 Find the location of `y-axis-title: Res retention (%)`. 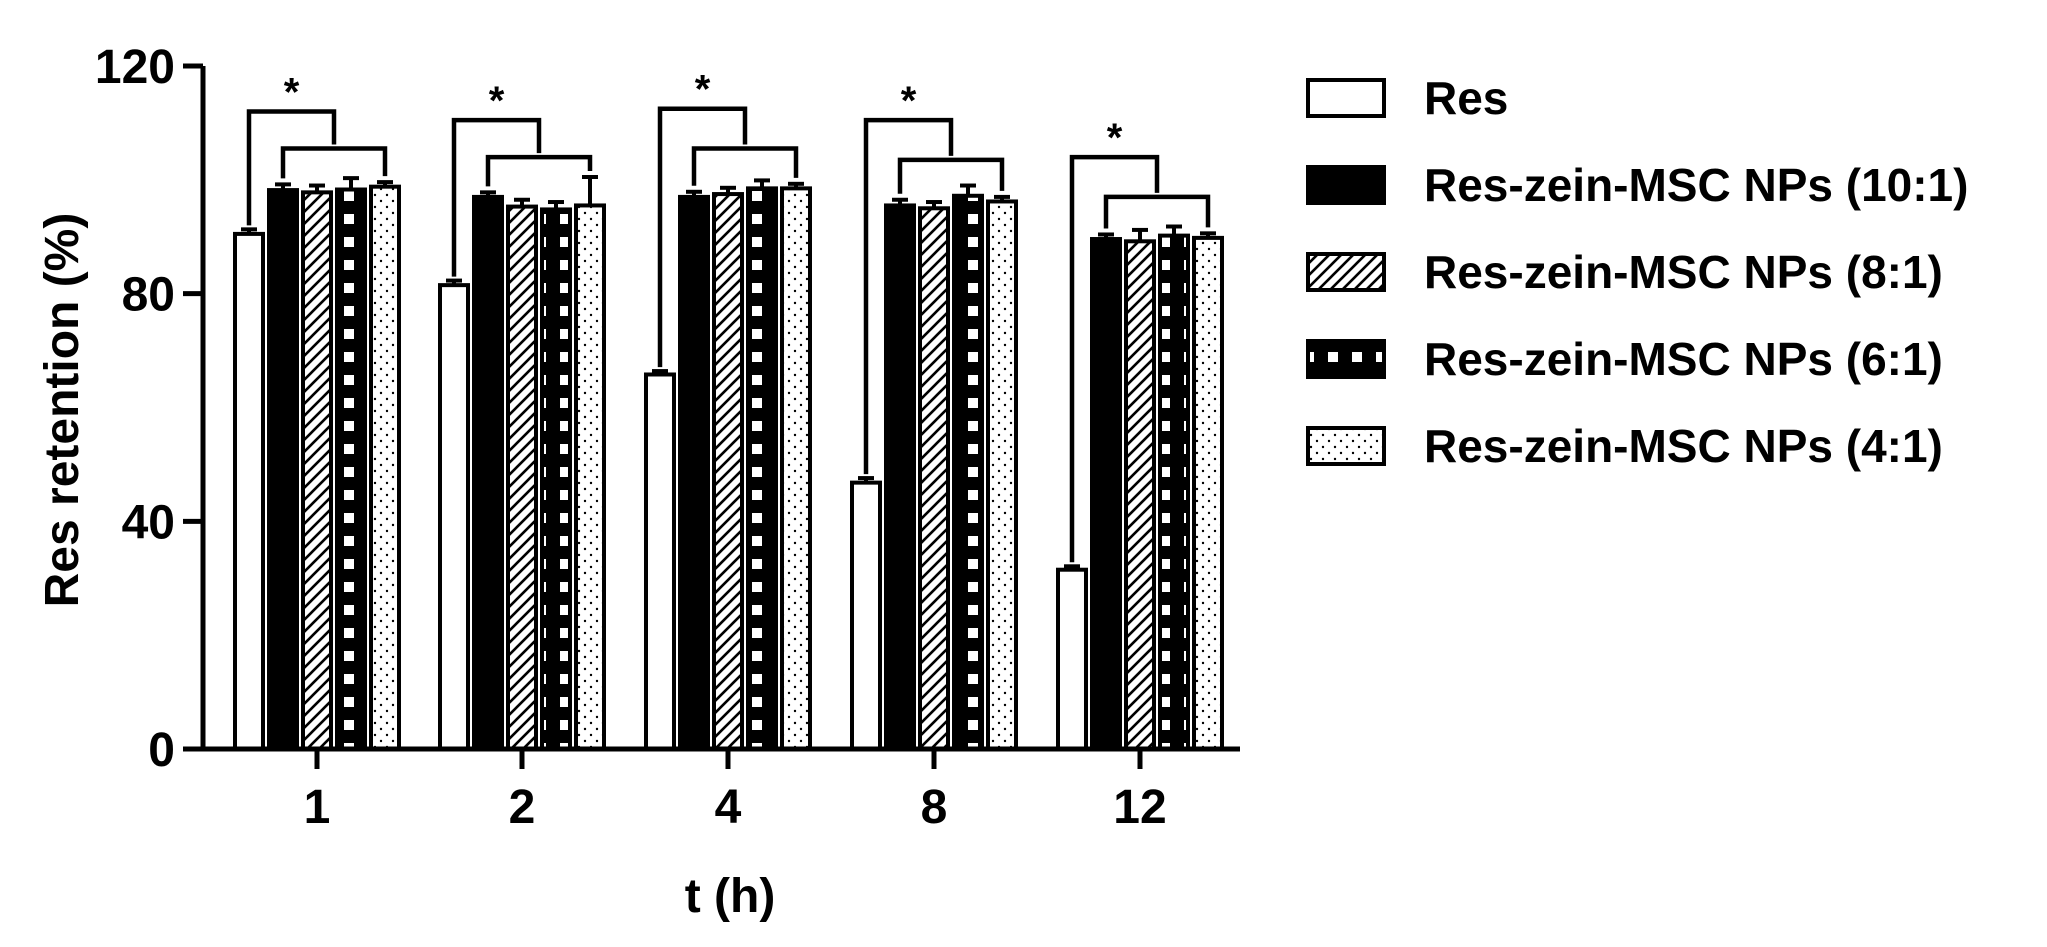

y-axis-title: Res retention (%) is located at coordinates (62, 410).